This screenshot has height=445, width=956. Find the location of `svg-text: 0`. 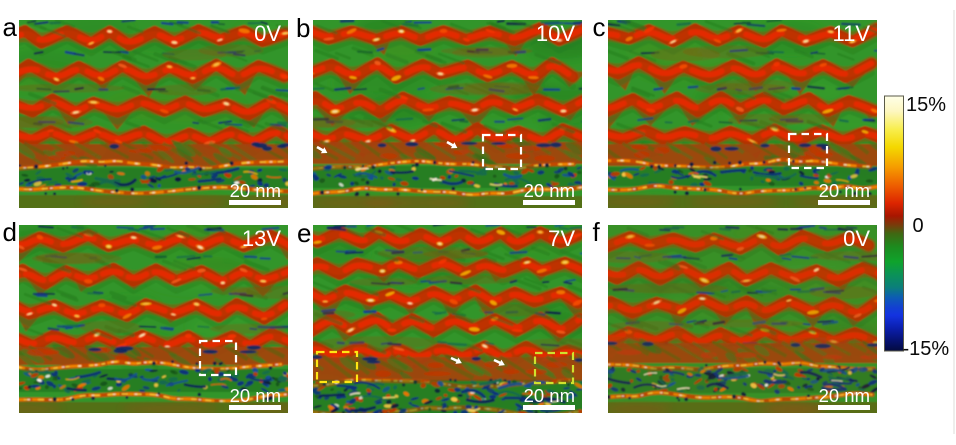

svg-text: 0 is located at coordinates (918, 226).